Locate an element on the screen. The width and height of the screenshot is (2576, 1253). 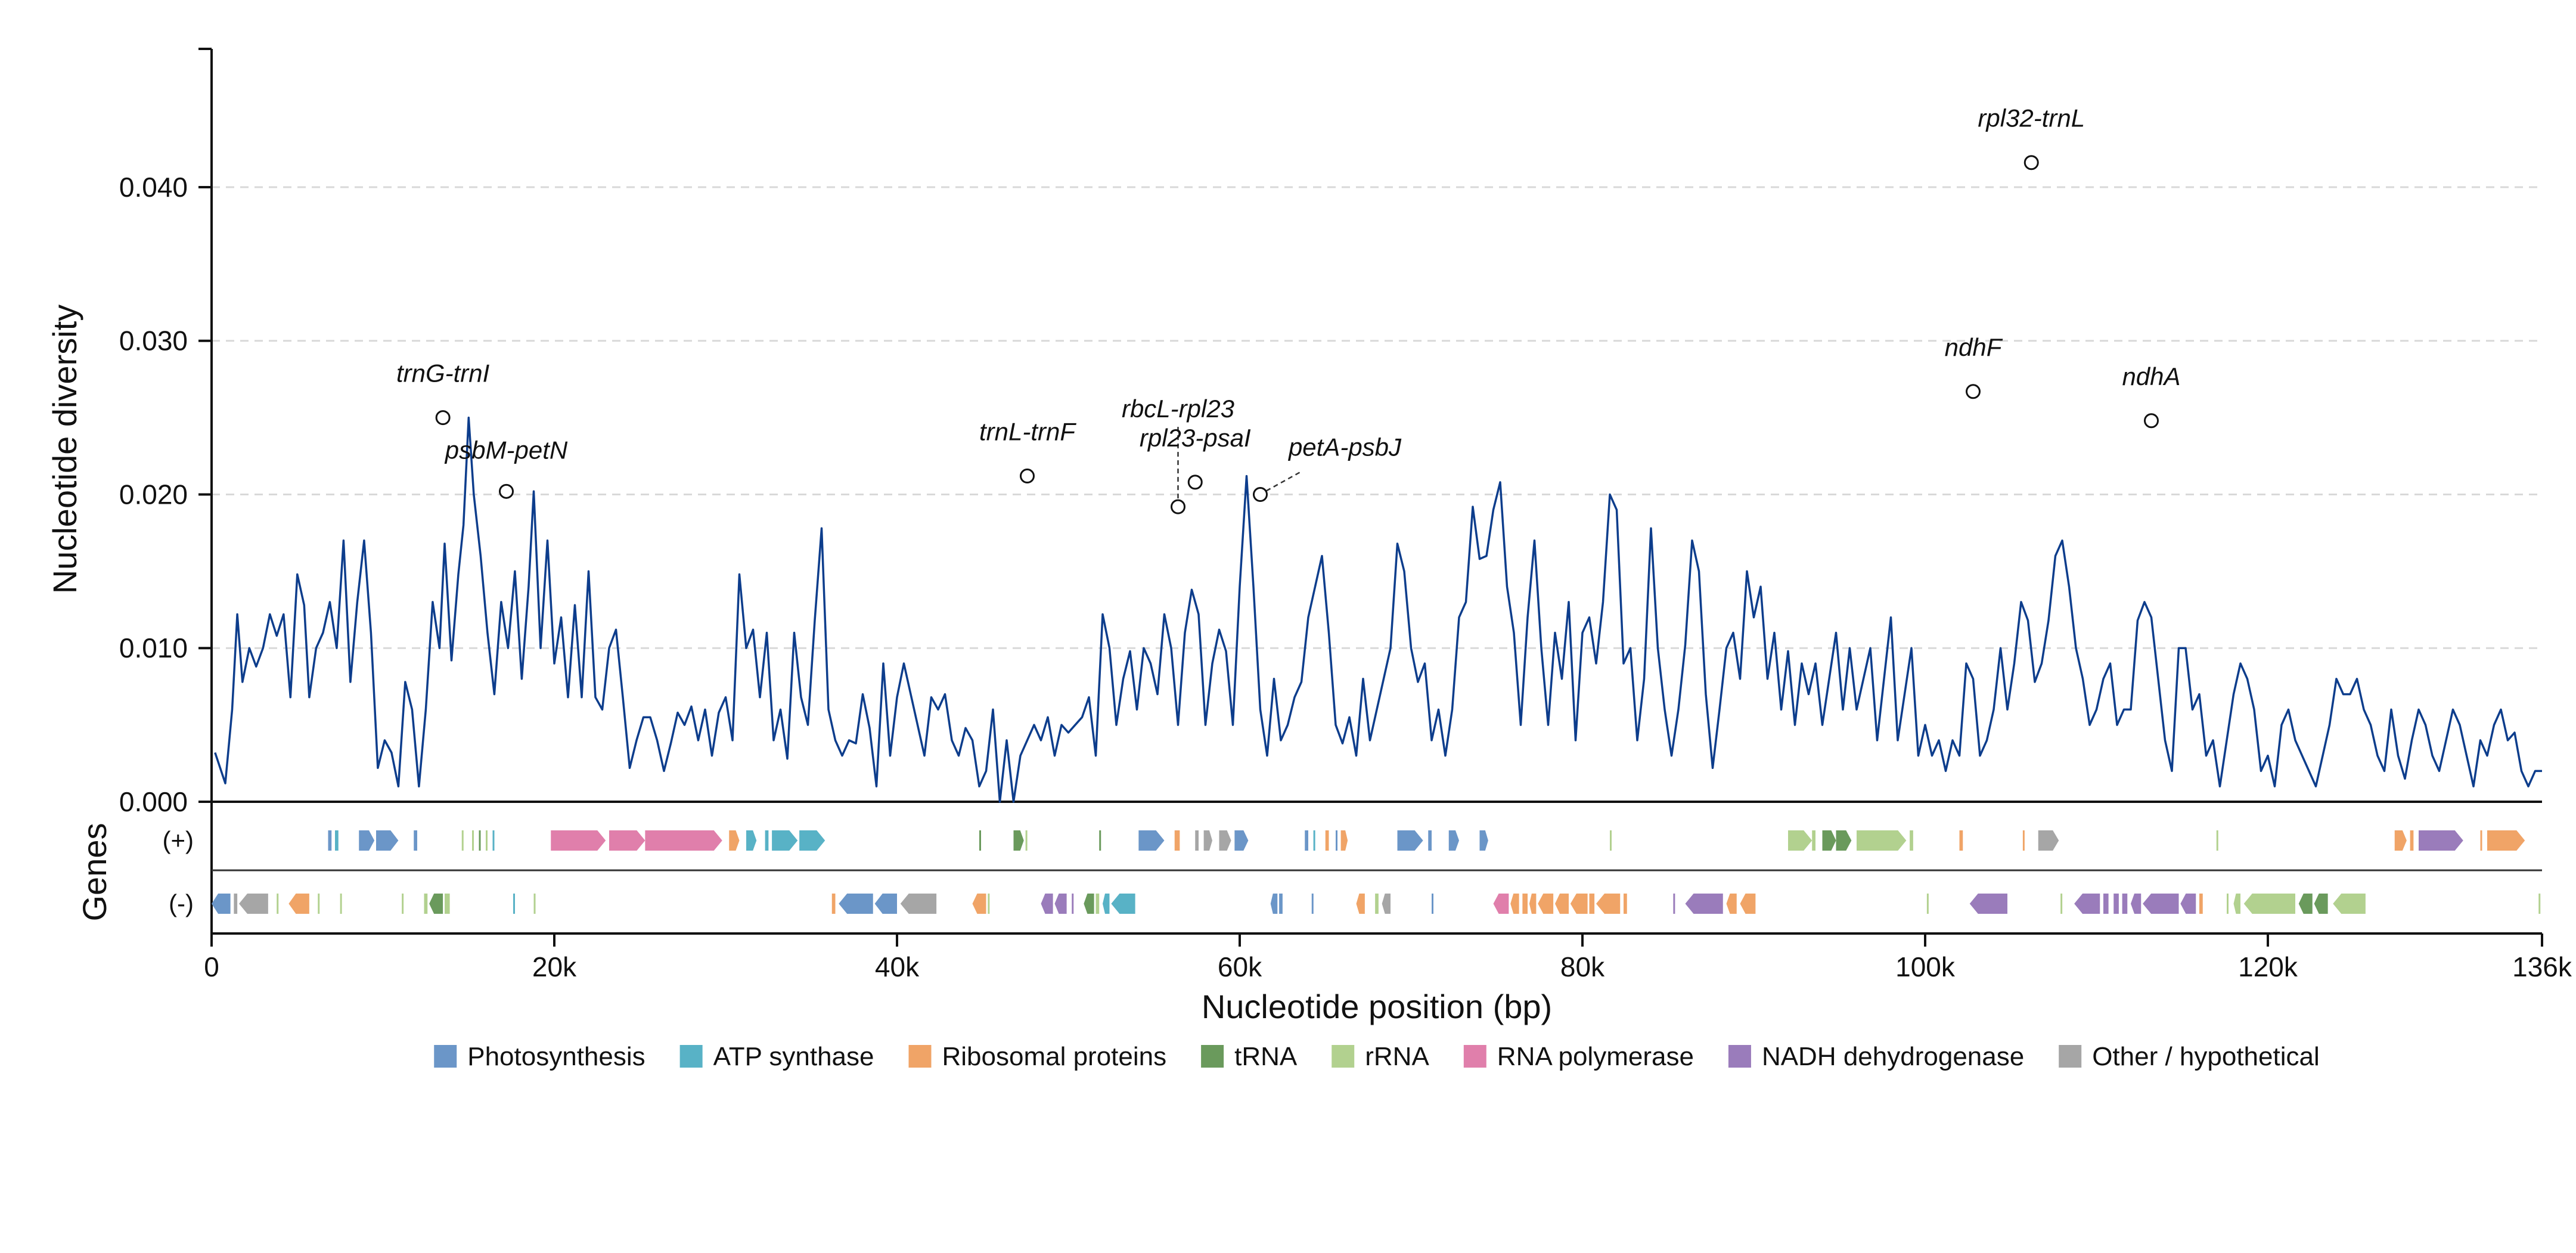
x-tick-label: 0 is located at coordinates (211, 966).